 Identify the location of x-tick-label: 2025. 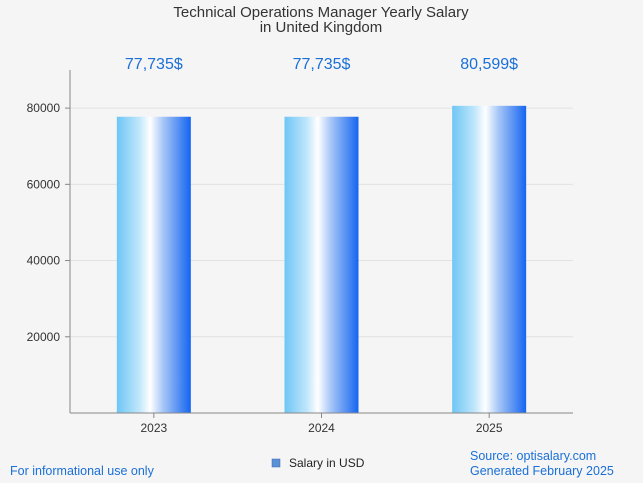
(489, 428).